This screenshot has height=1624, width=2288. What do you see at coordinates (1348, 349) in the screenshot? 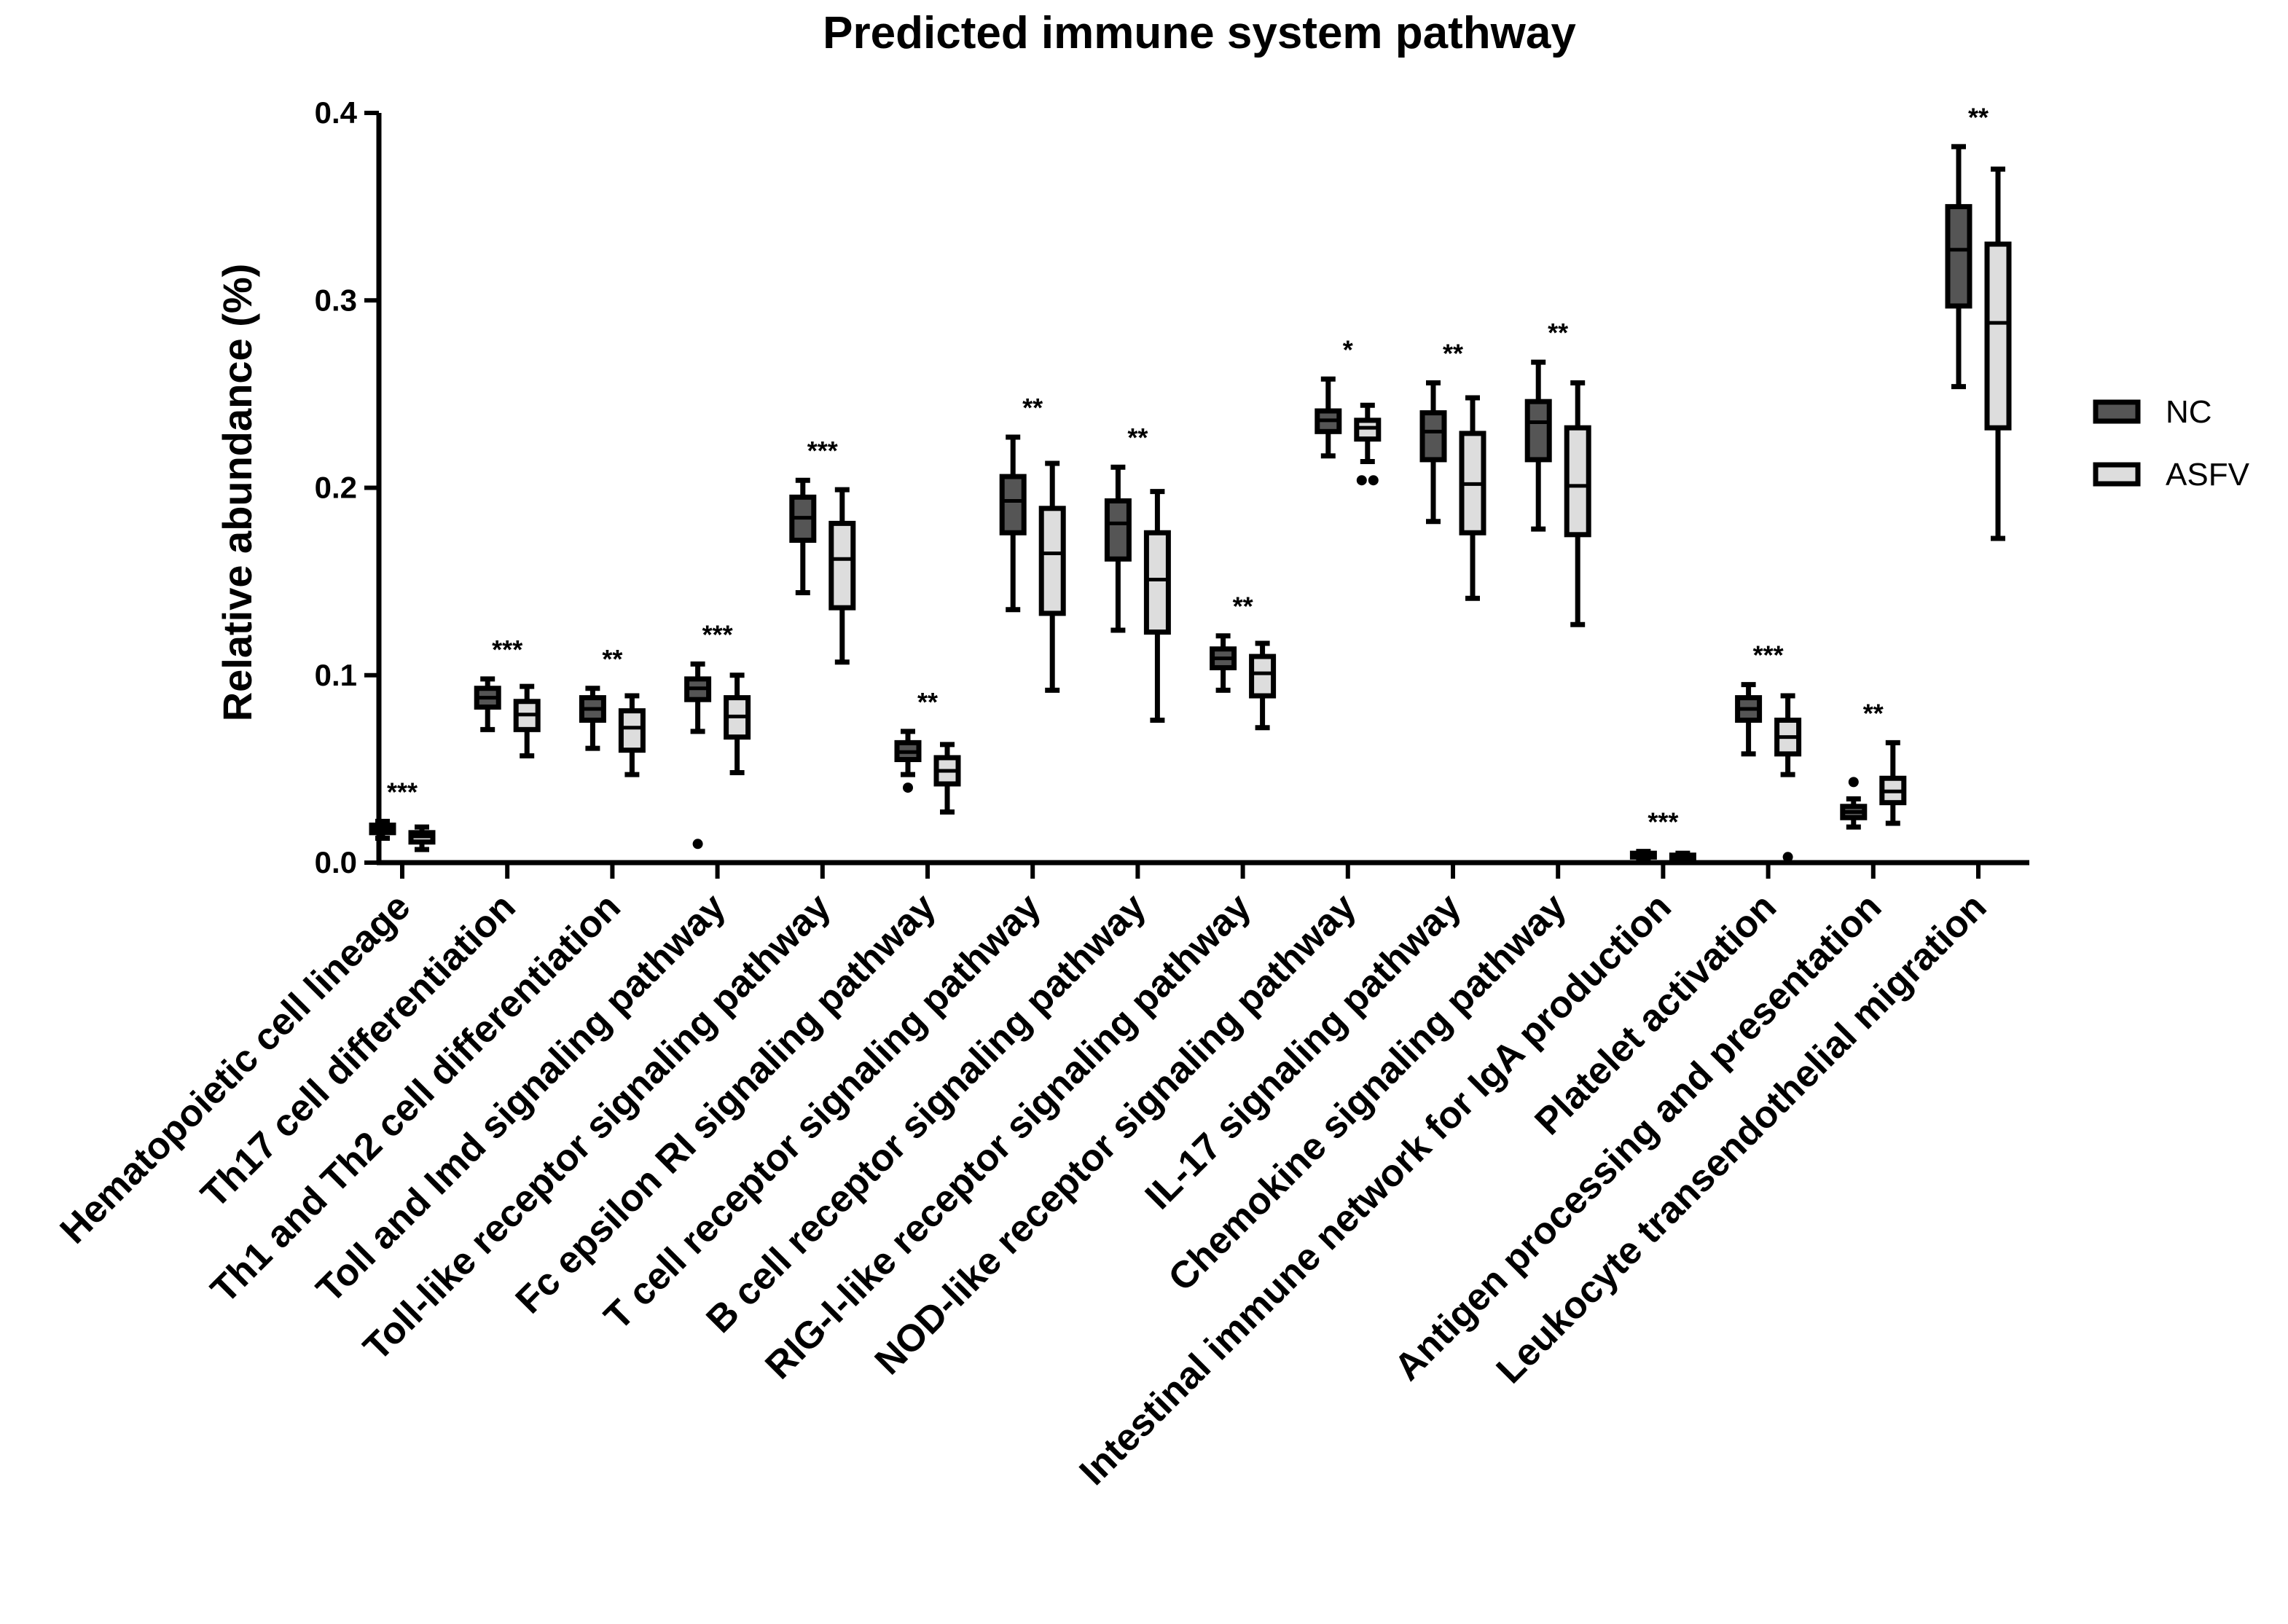
I see `significance-label: *` at bounding box center [1348, 349].